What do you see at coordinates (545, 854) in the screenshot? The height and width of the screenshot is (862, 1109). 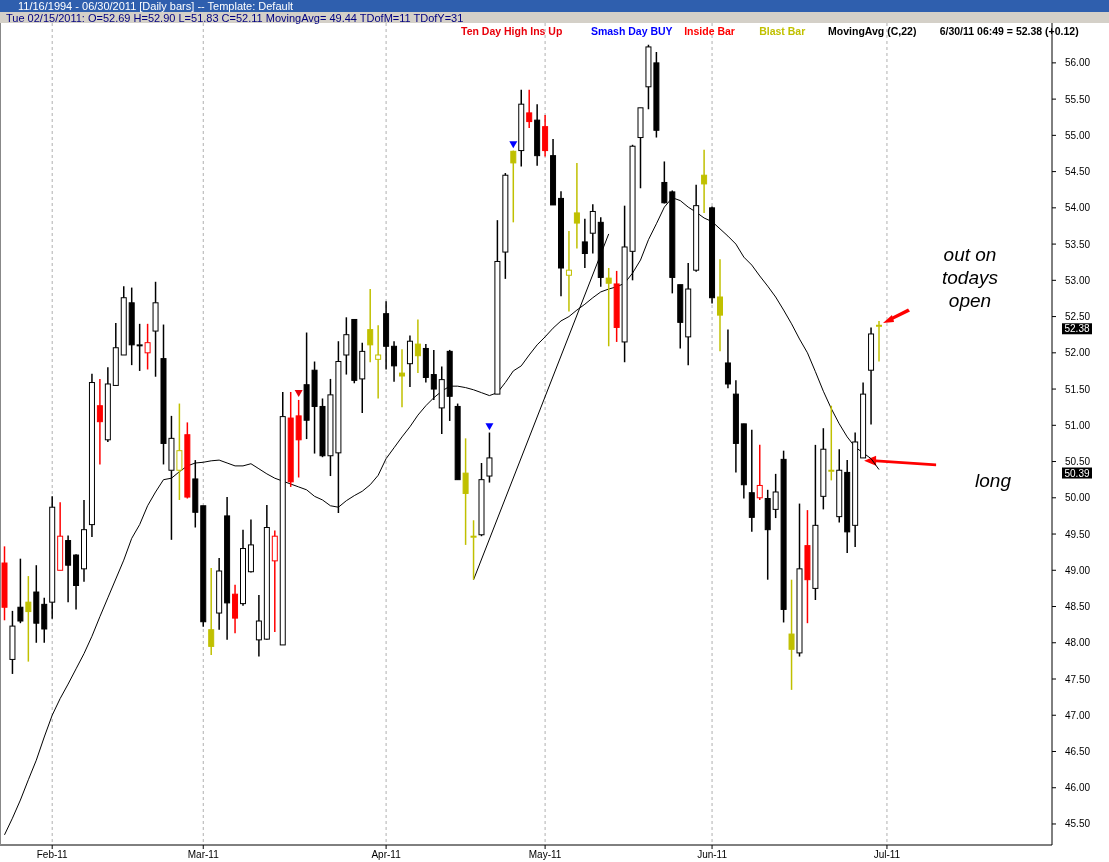 I see `x-tick-label: May-11` at bounding box center [545, 854].